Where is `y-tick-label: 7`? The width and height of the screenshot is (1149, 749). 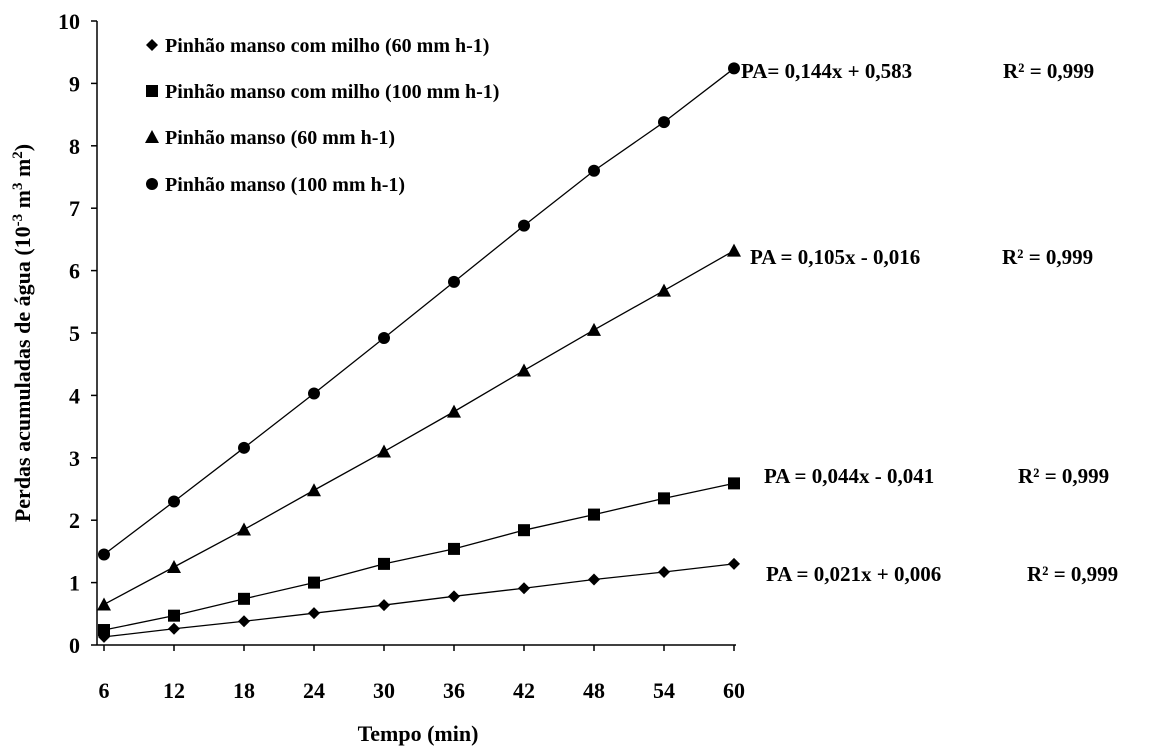 y-tick-label: 7 is located at coordinates (74, 208).